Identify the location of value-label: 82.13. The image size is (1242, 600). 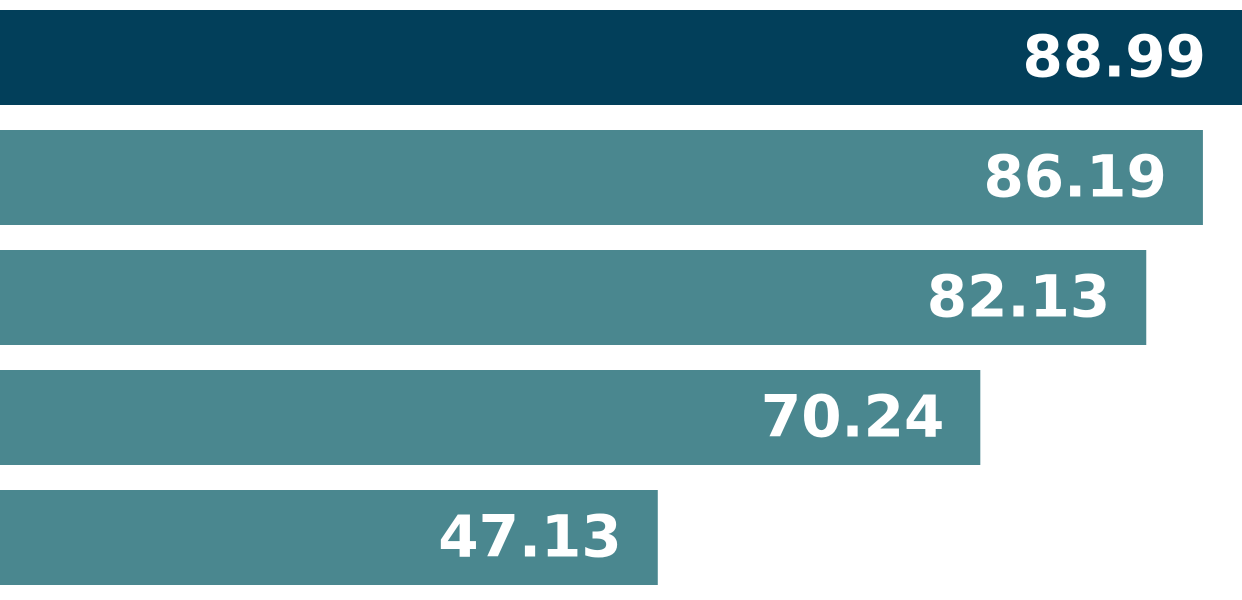
(1018, 297).